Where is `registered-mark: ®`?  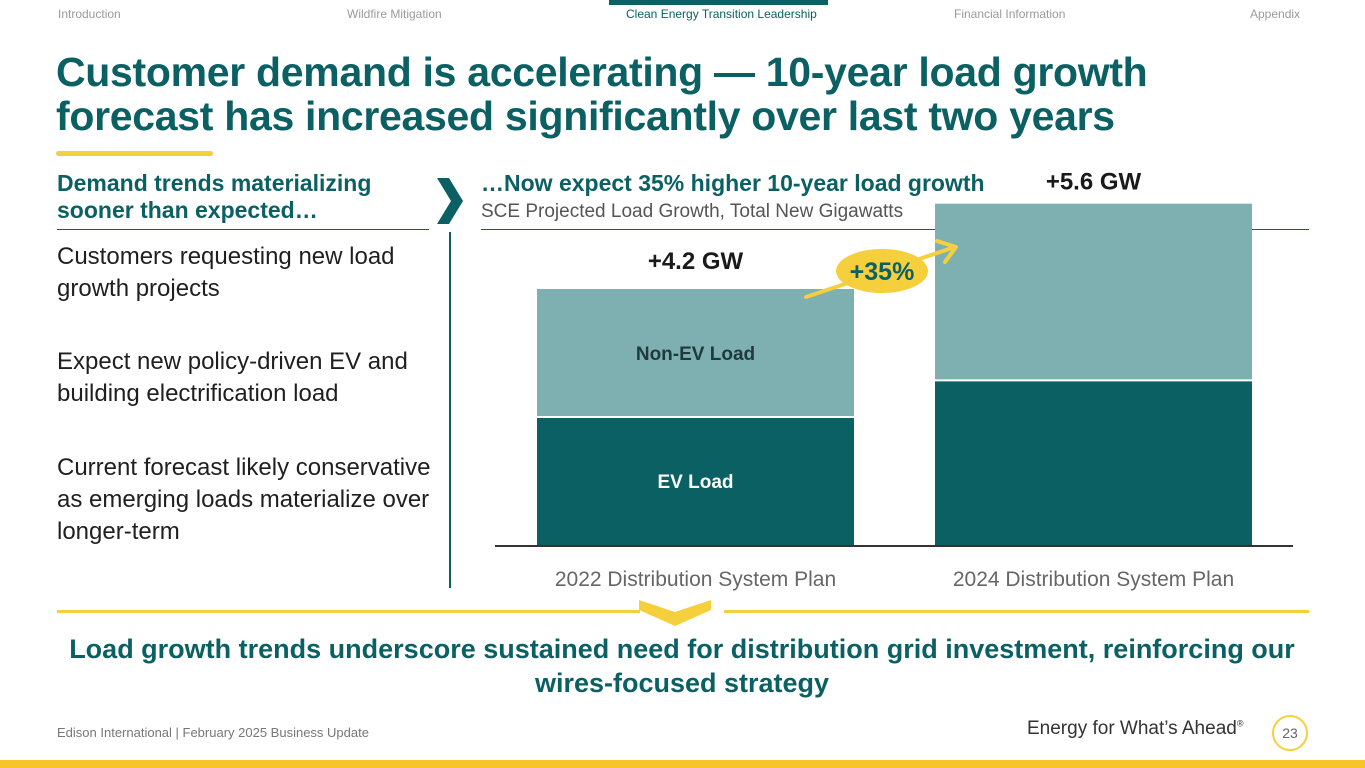
registered-mark: ® is located at coordinates (1240, 723).